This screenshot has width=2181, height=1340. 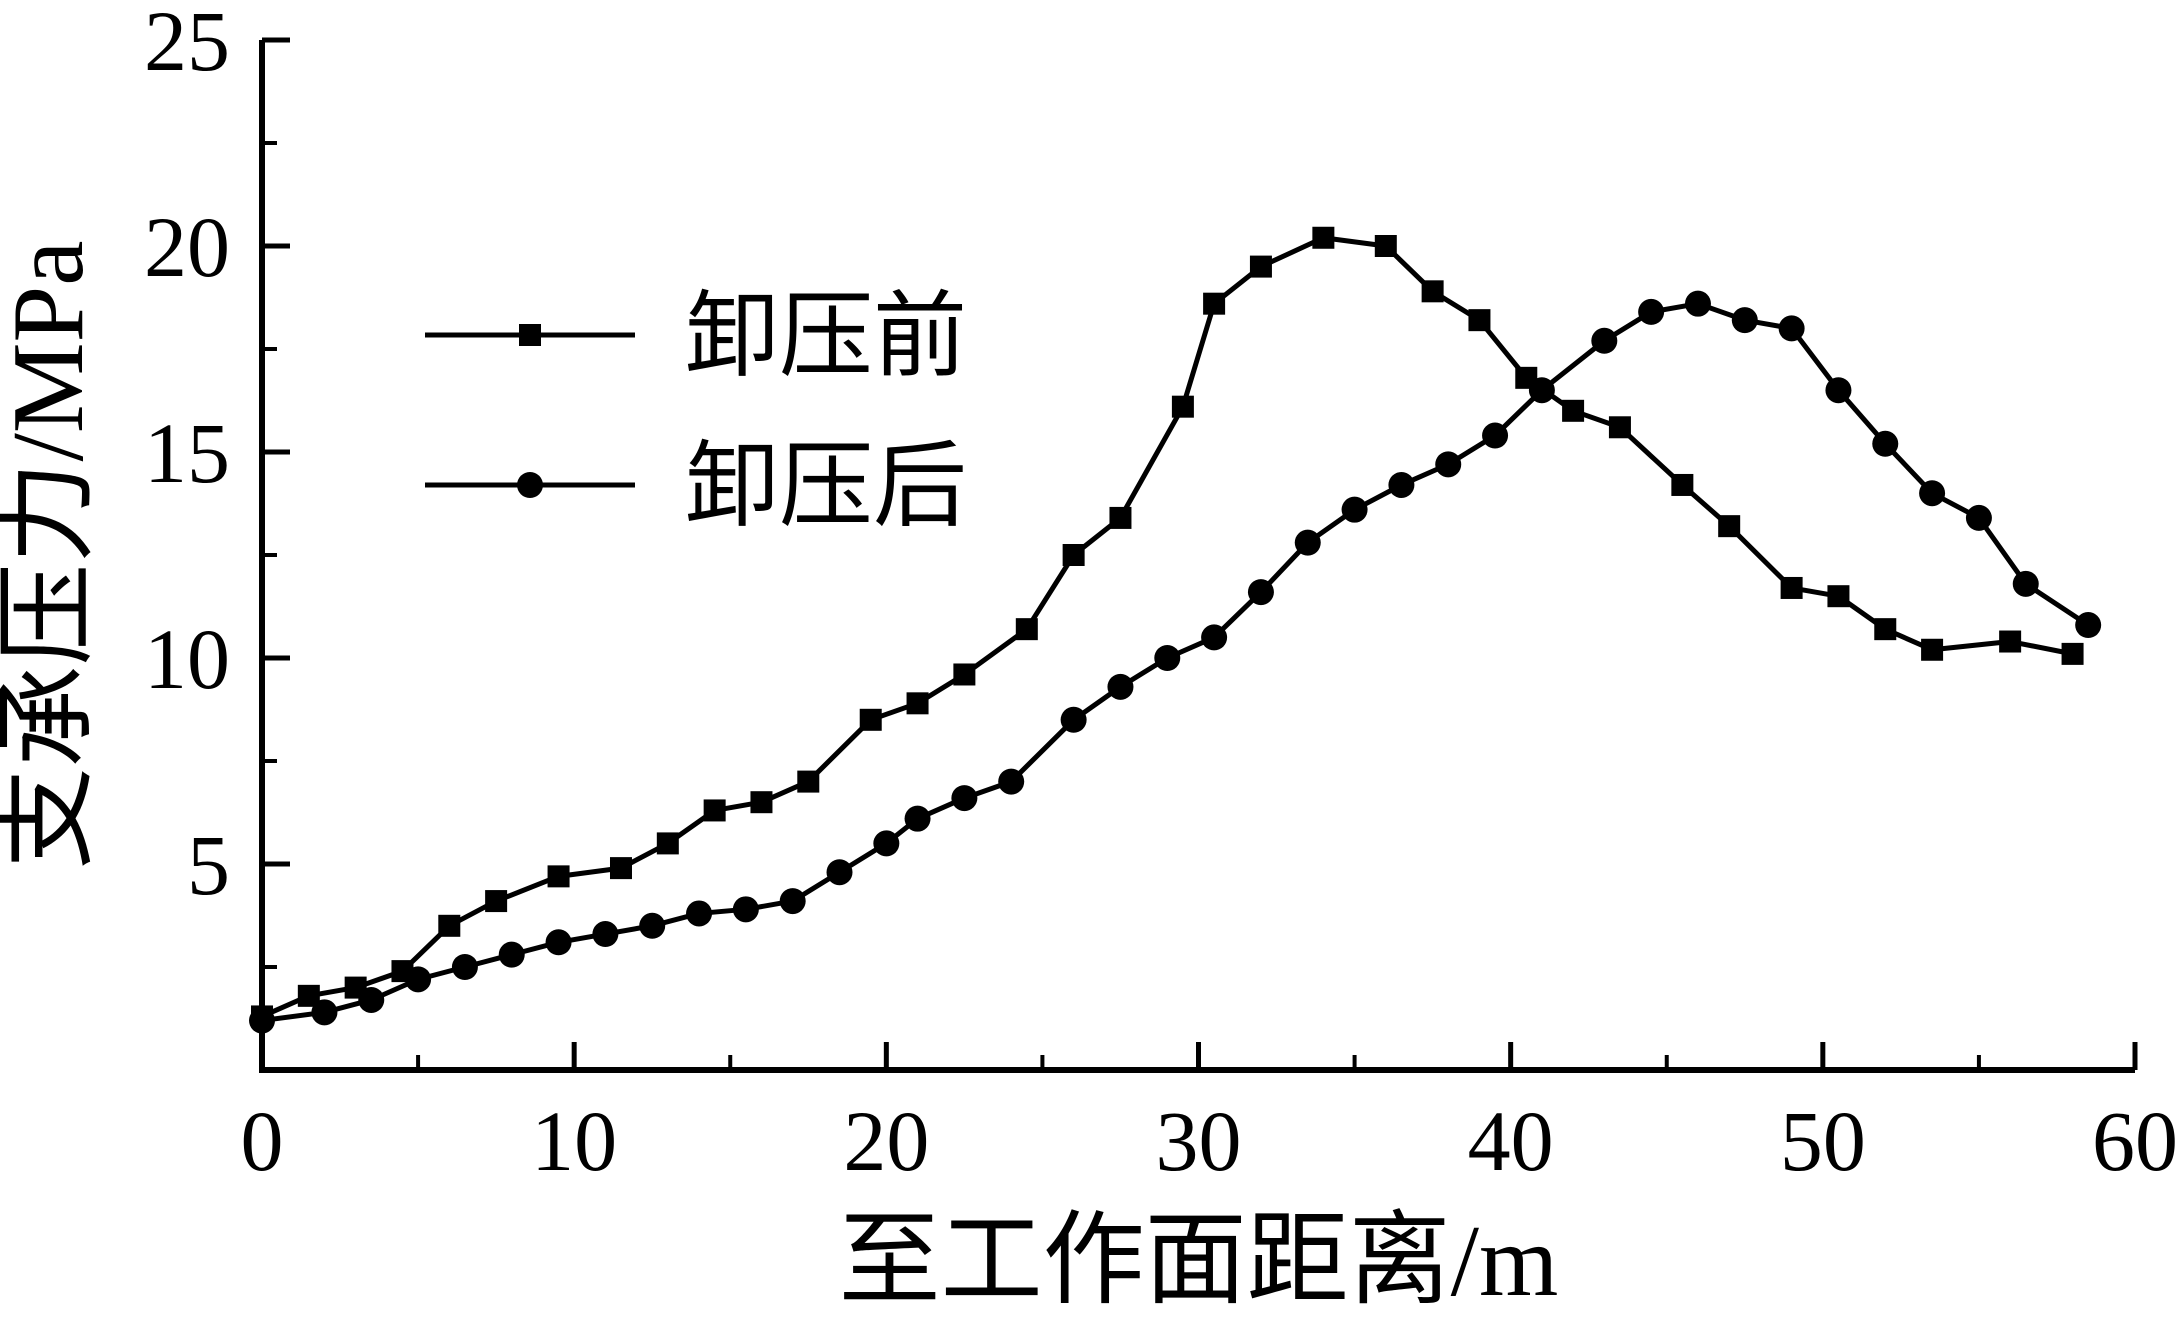 What do you see at coordinates (574, 1141) in the screenshot?
I see `x-tick-label: 10` at bounding box center [574, 1141].